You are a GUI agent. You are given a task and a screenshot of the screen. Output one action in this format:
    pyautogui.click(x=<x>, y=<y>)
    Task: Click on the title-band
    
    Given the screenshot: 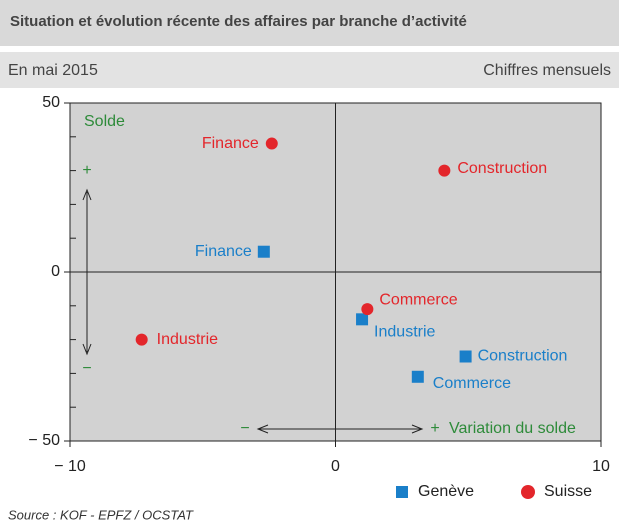 What is the action you would take?
    pyautogui.click(x=309, y=23)
    